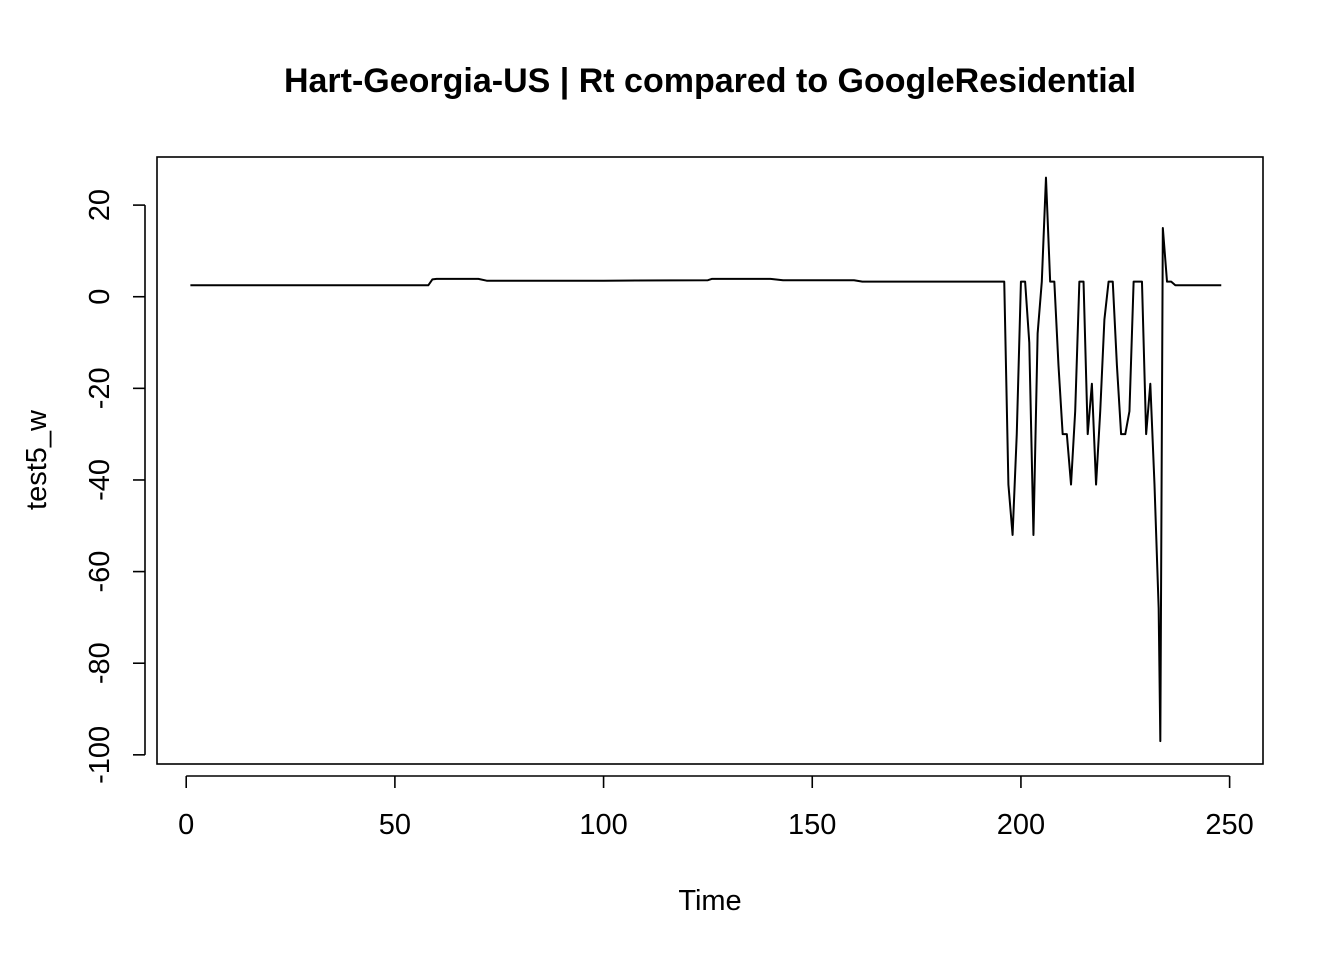  What do you see at coordinates (1229, 825) in the screenshot?
I see `x-tick-label: 250` at bounding box center [1229, 825].